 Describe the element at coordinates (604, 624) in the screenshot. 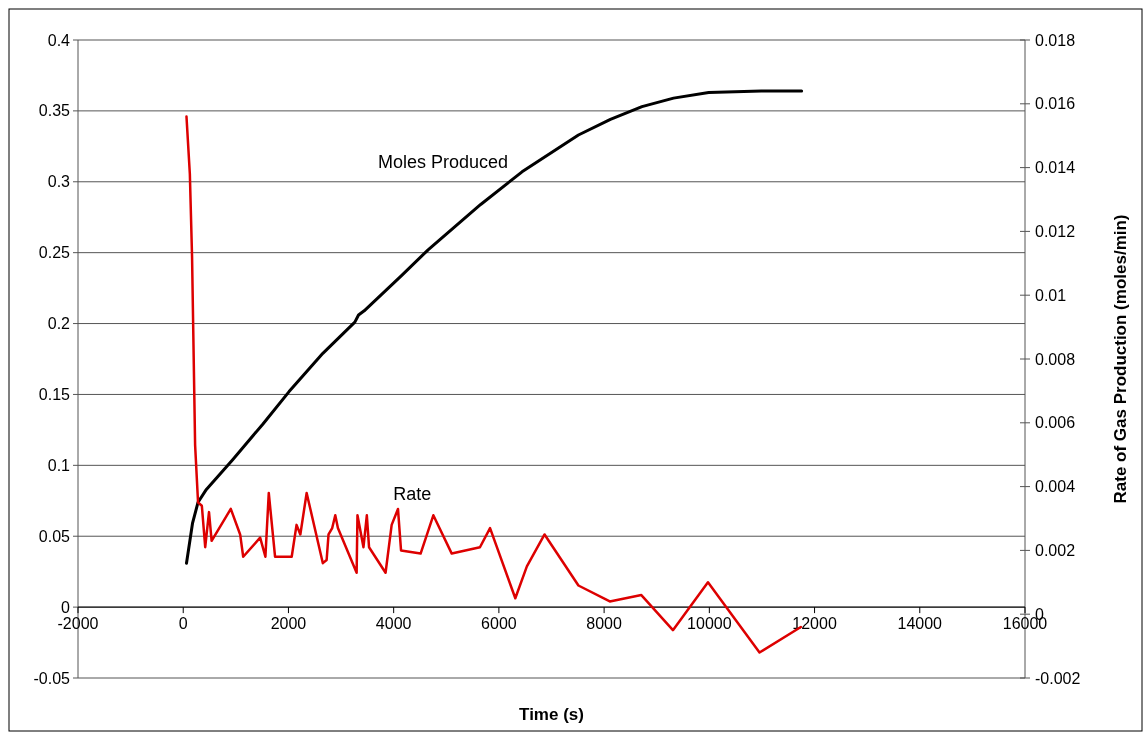

I see `x-tick-label: 8000` at that location.